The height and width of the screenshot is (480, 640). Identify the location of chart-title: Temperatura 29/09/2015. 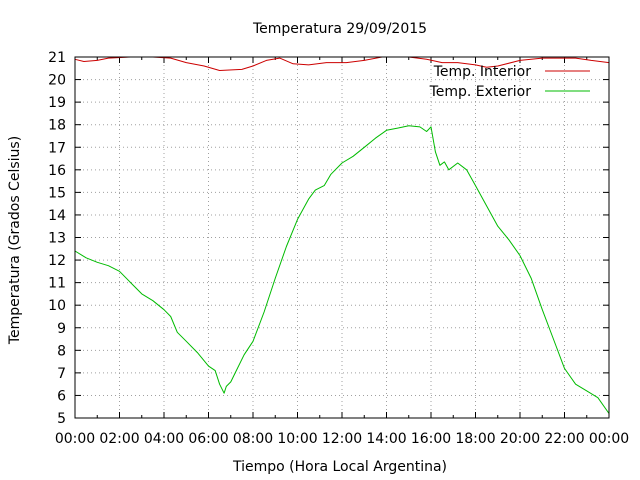
(339, 29).